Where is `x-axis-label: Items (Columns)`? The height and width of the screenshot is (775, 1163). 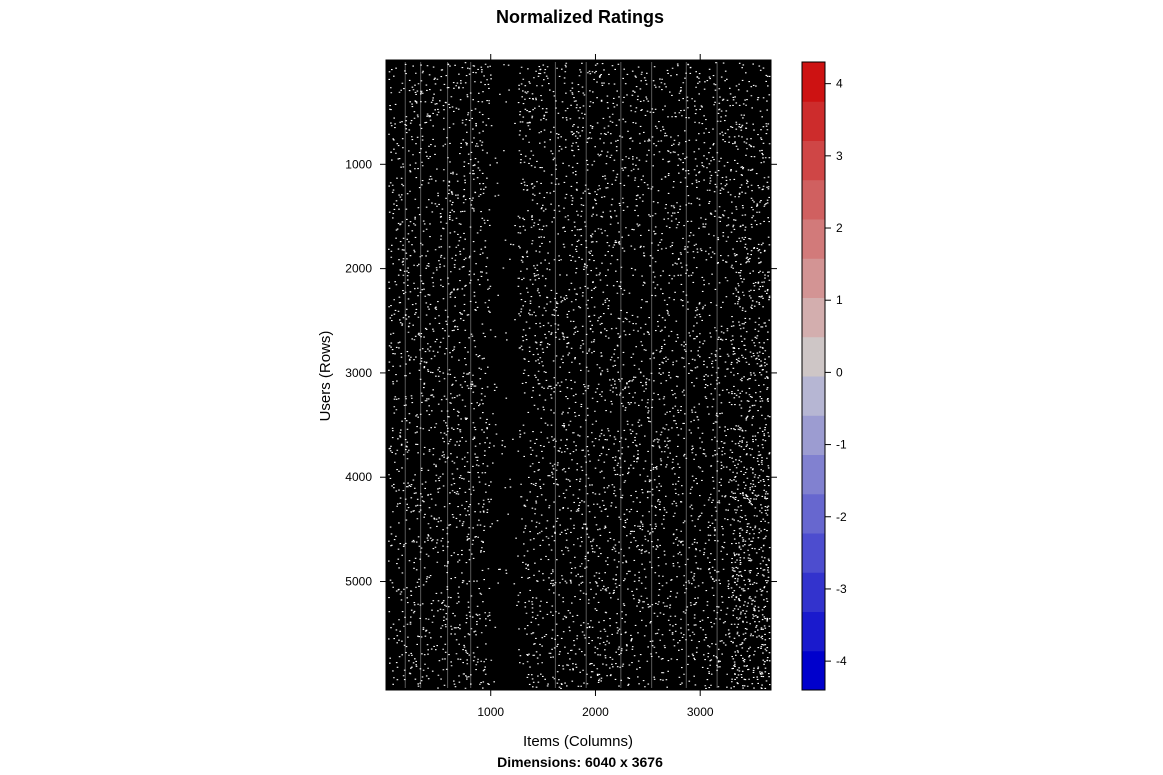 x-axis-label: Items (Columns) is located at coordinates (578, 741).